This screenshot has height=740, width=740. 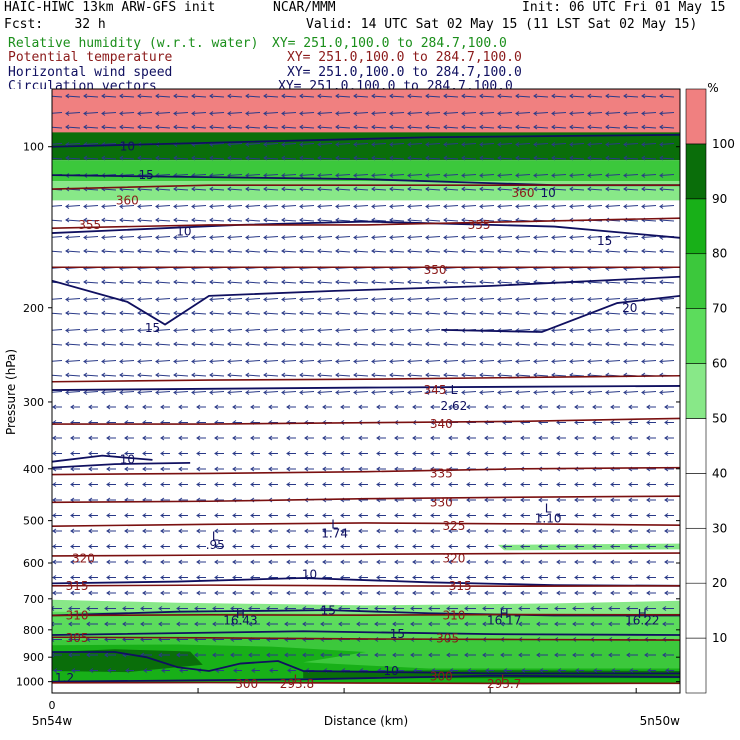 I want to click on wind-label-7: 15, so click(x=397, y=634).